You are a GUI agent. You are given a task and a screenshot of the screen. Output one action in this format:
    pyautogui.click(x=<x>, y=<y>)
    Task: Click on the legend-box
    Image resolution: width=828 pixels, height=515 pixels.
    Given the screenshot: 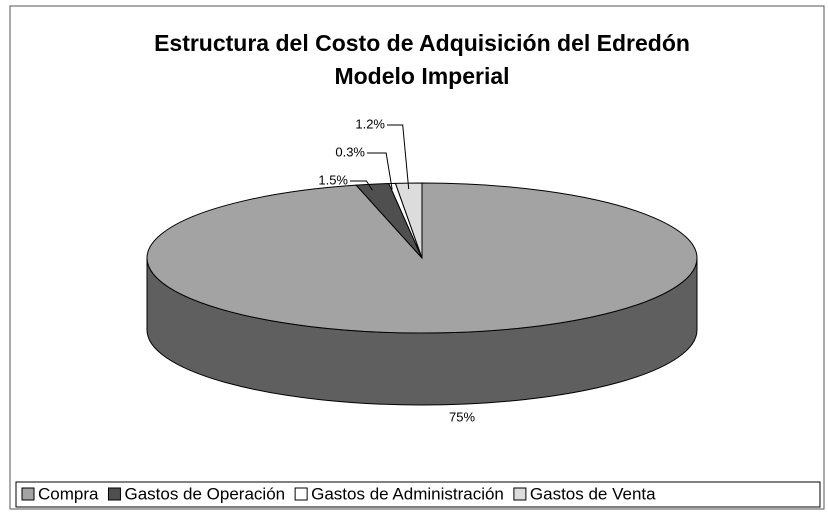 What is the action you would take?
    pyautogui.click(x=418, y=494)
    